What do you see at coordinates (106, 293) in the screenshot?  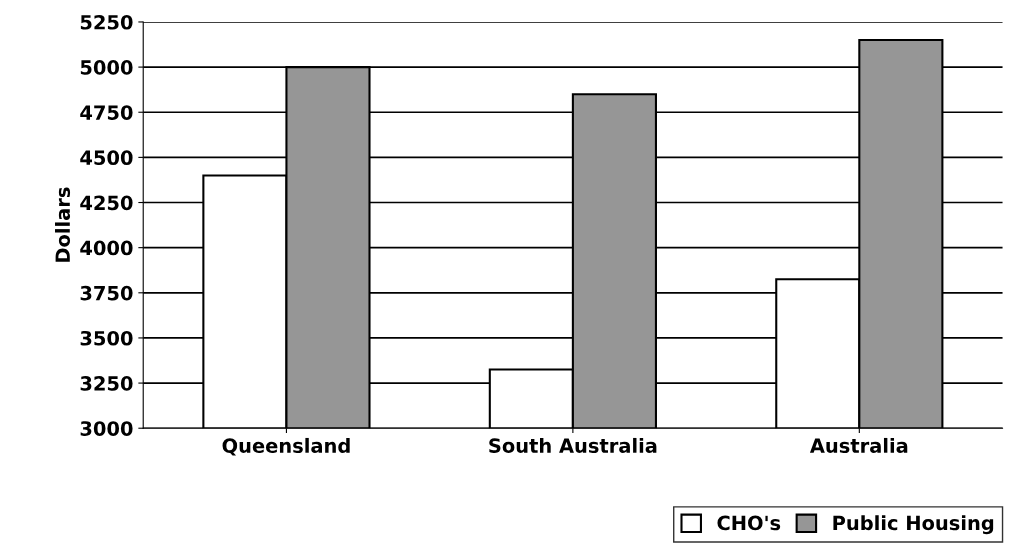 I see `y-tick-label: 3750` at bounding box center [106, 293].